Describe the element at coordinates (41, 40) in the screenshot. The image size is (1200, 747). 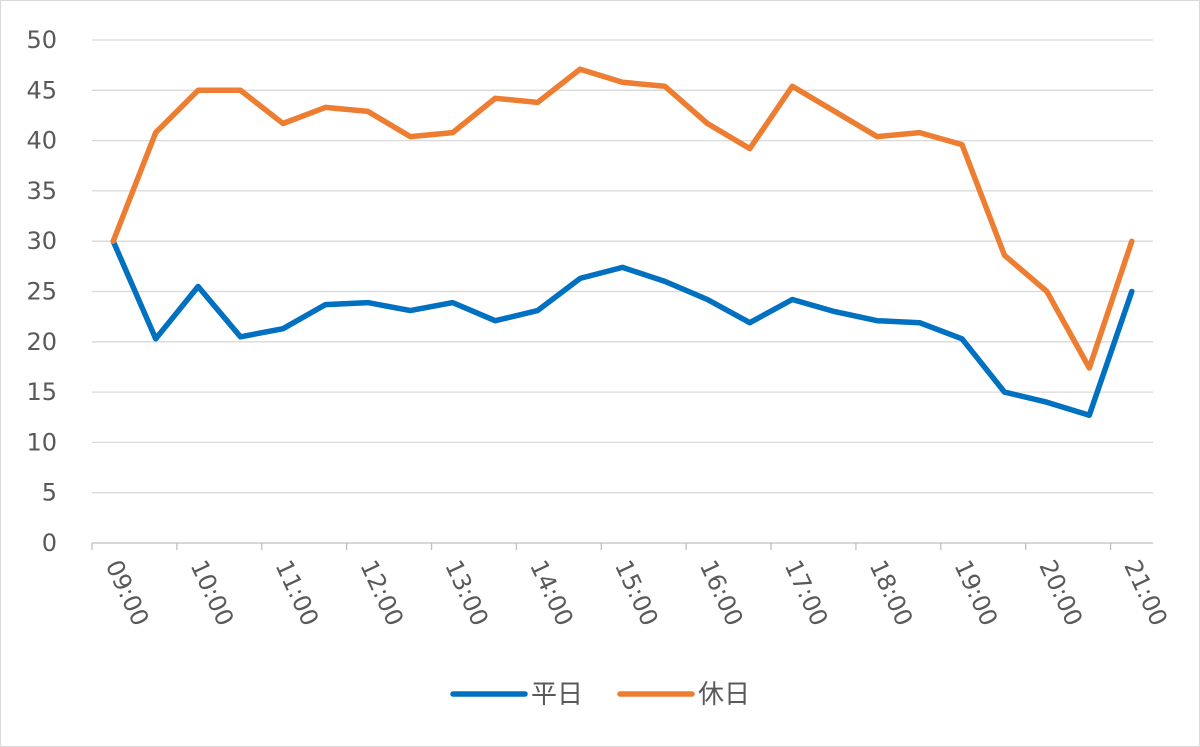
I see `y-tick-label: 50` at that location.